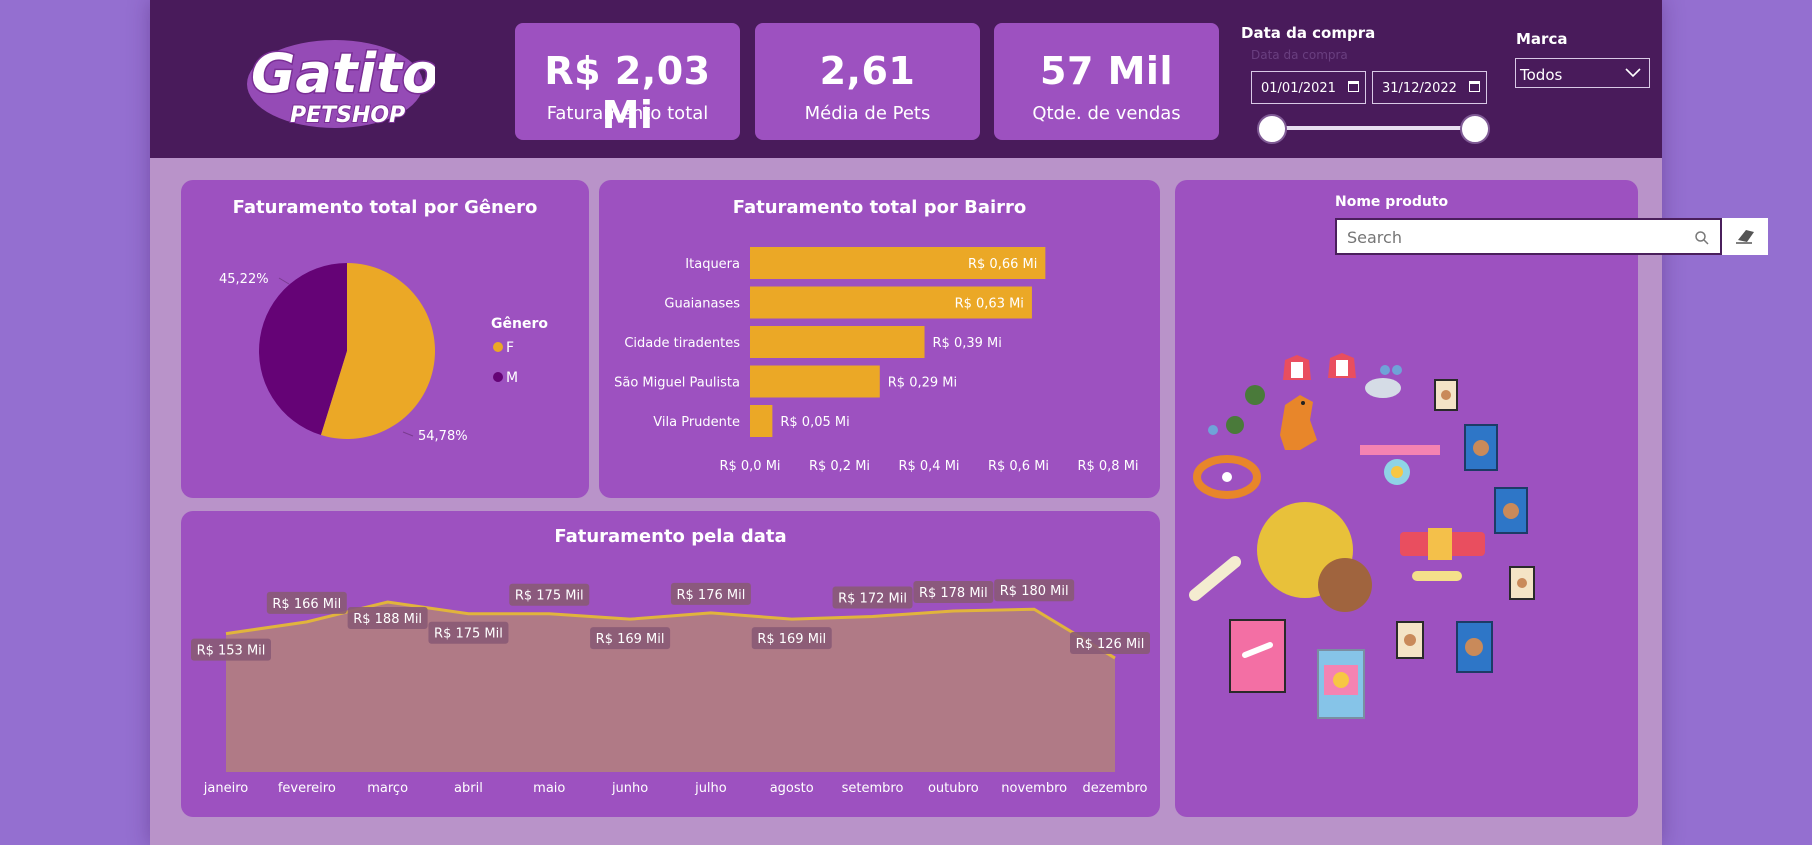 The height and width of the screenshot is (845, 1812). What do you see at coordinates (1227, 477) in the screenshot?
I see `leash-icon` at bounding box center [1227, 477].